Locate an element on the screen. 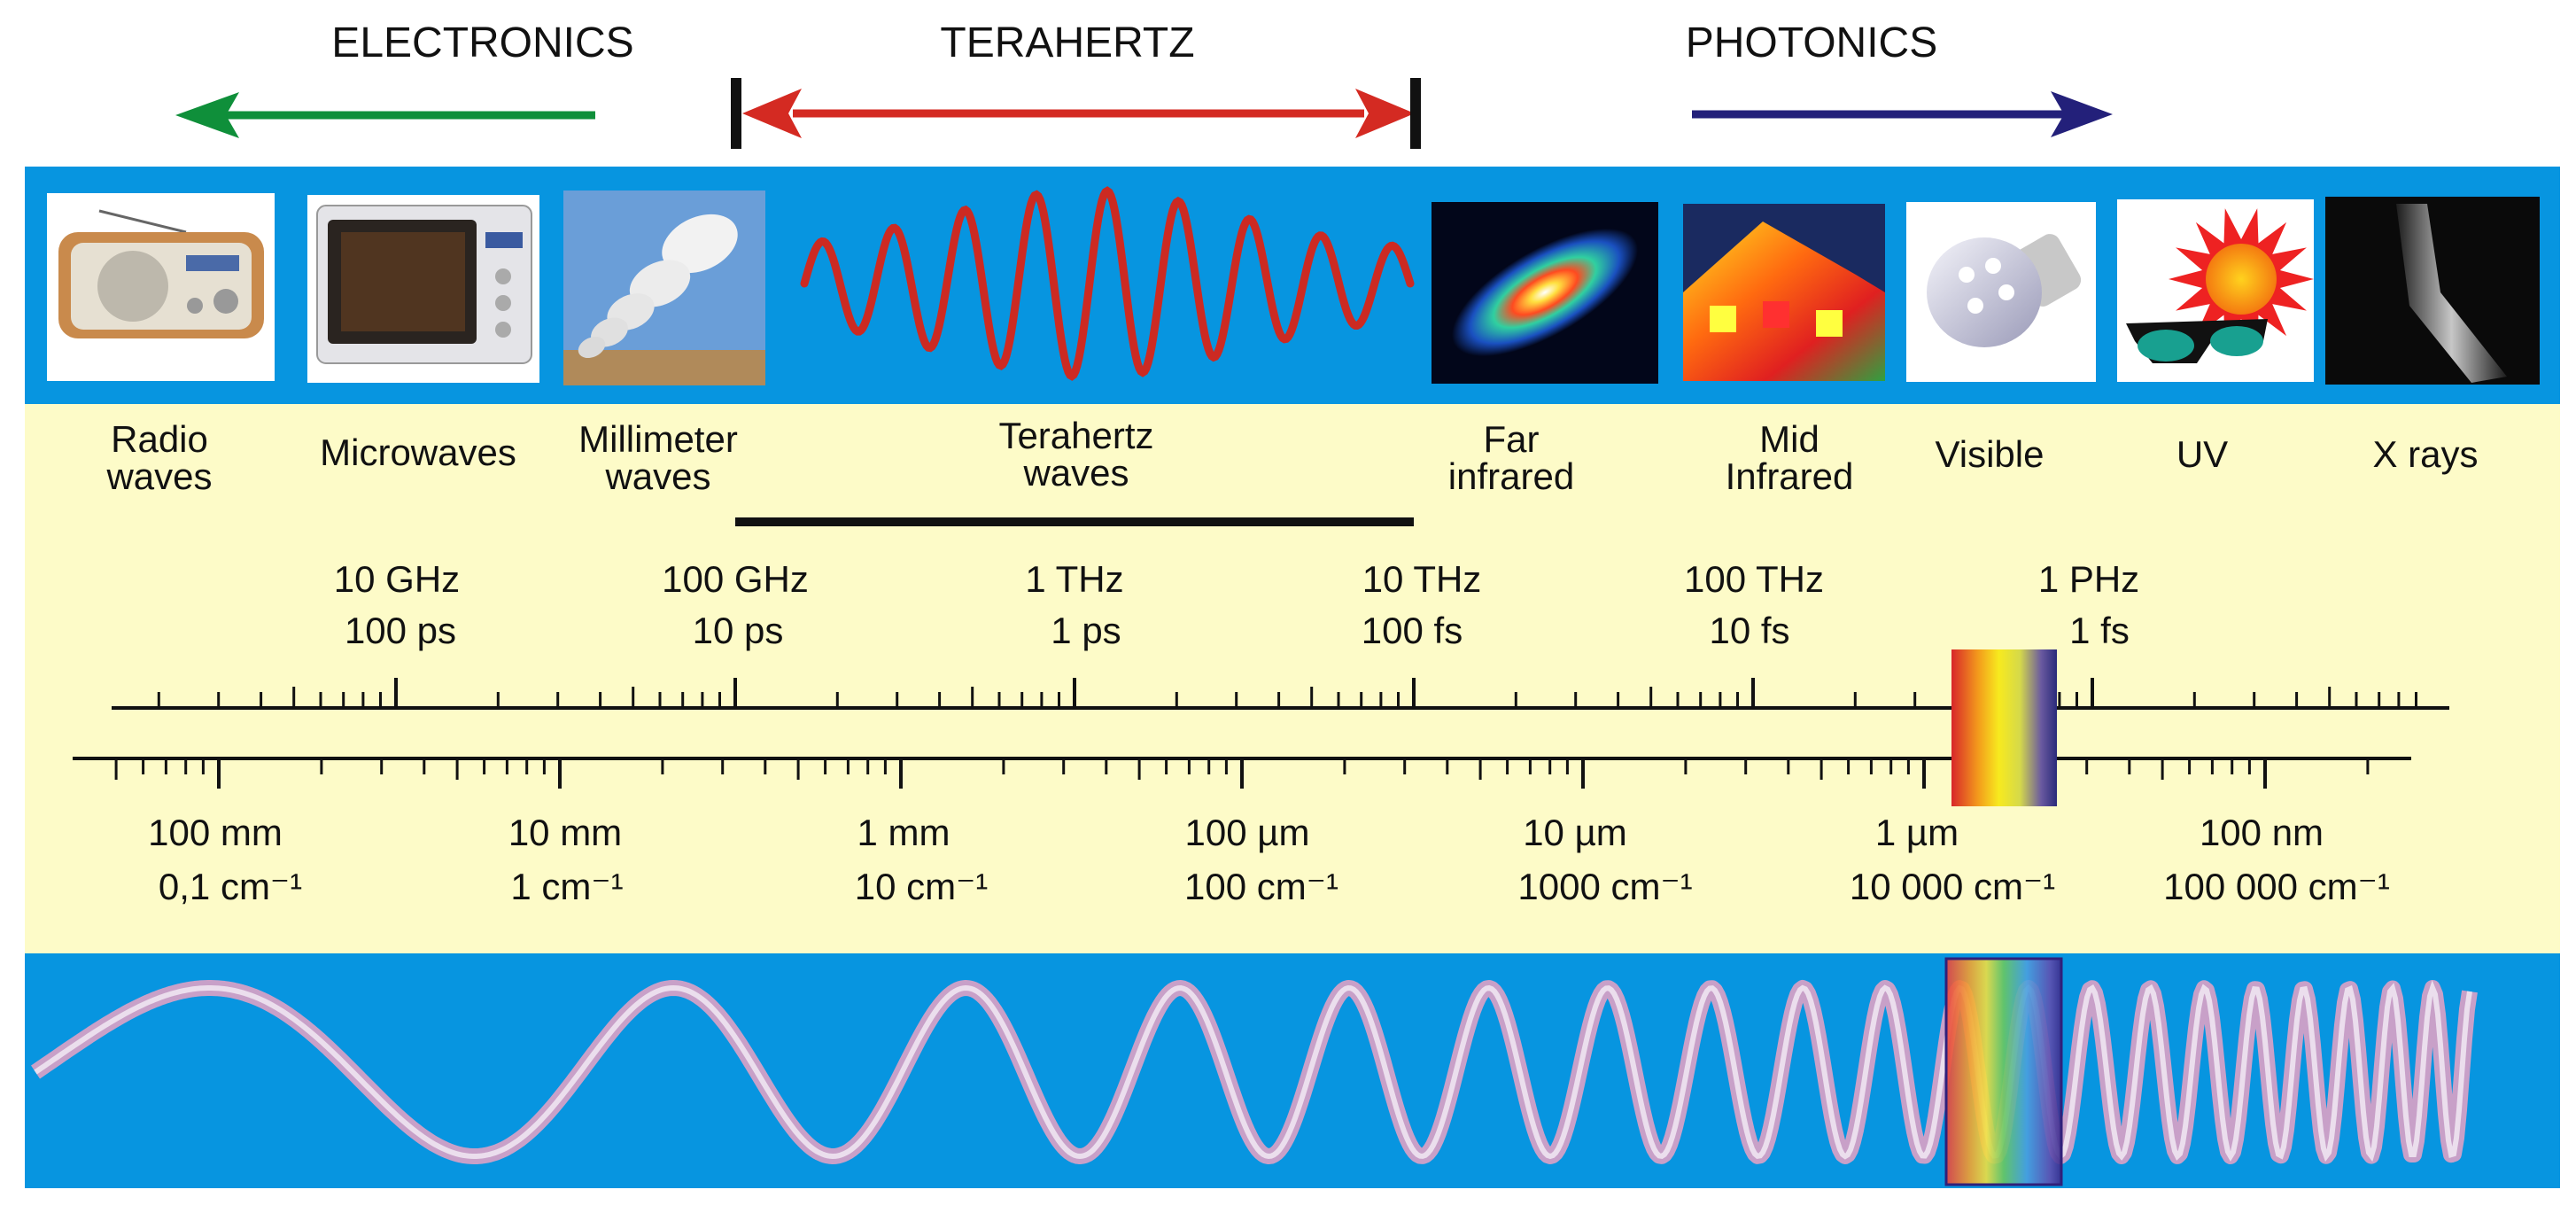 The image size is (2576, 1213). wavelength-label-10mm: 10 mm is located at coordinates (565, 832).